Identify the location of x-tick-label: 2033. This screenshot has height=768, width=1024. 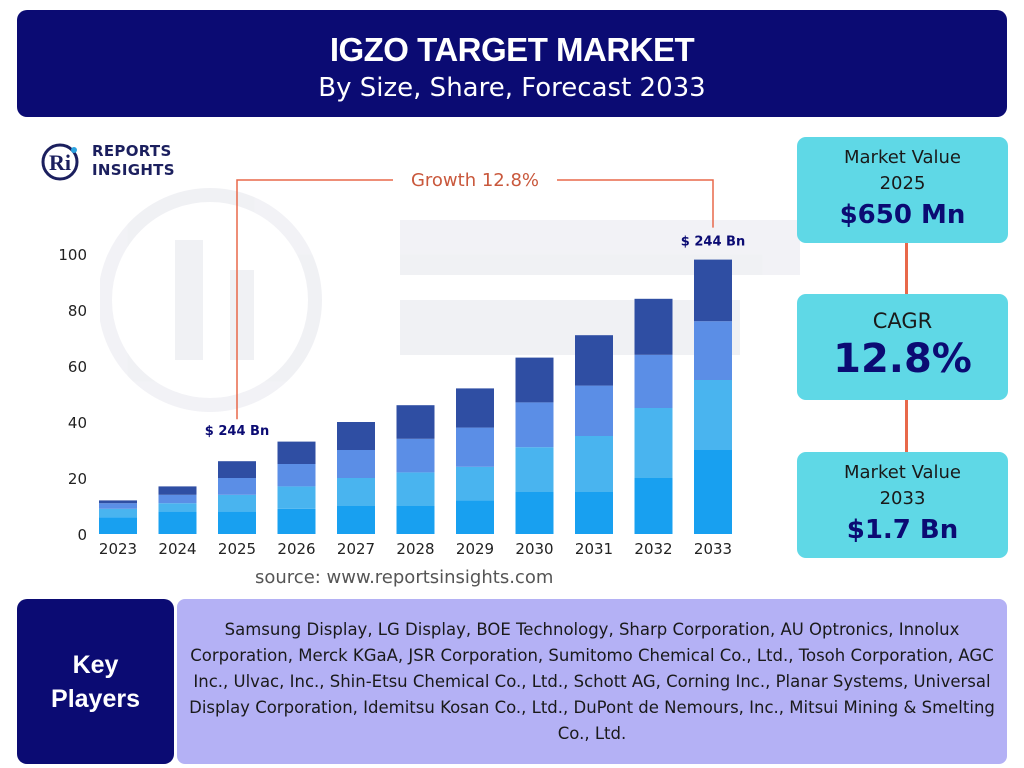
(713, 549).